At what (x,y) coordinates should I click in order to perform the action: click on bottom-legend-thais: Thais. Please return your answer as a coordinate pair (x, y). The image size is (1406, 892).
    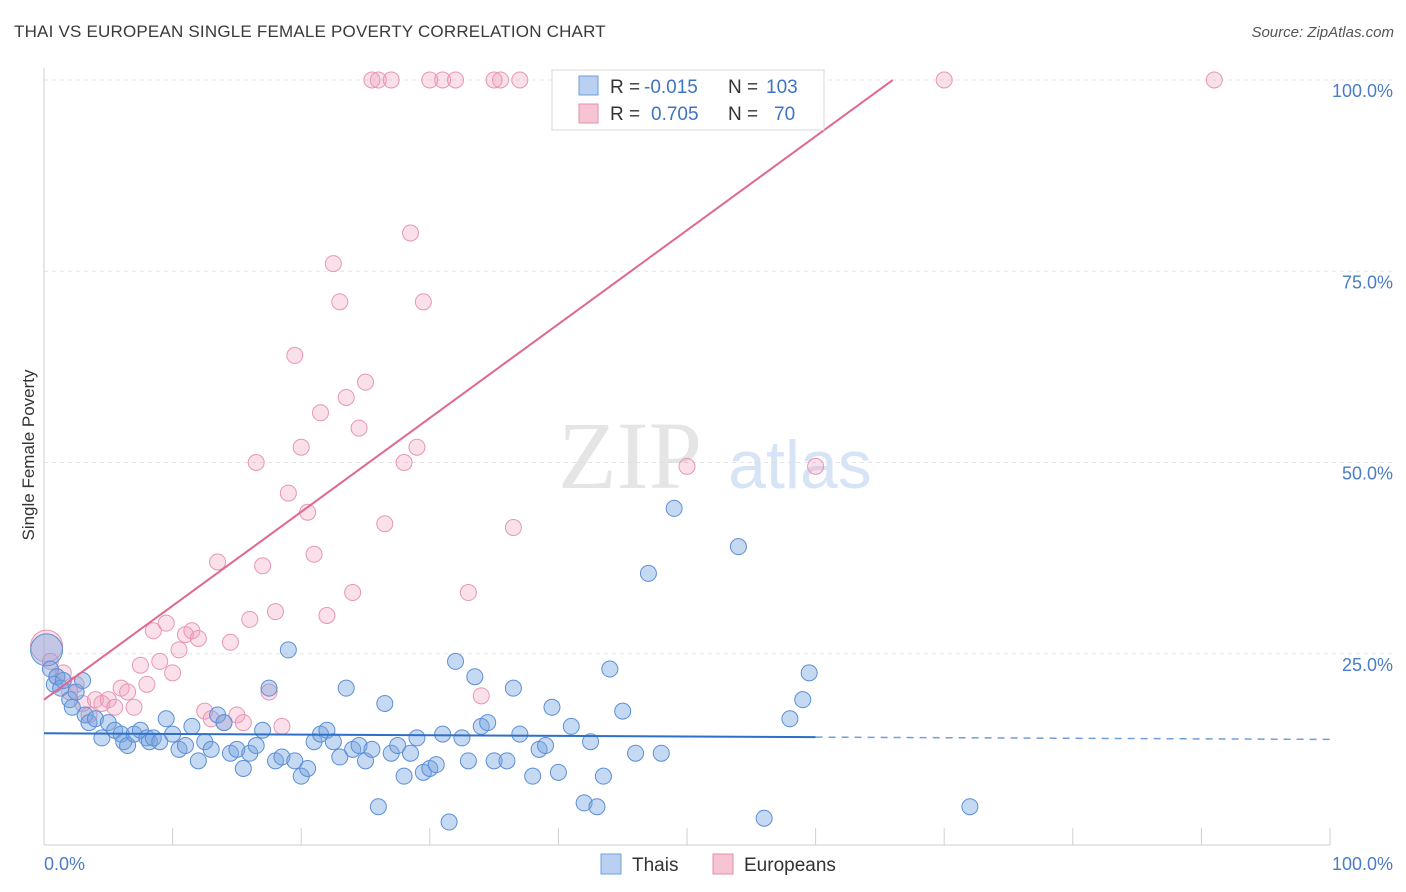
    Looking at the image, I should click on (655, 865).